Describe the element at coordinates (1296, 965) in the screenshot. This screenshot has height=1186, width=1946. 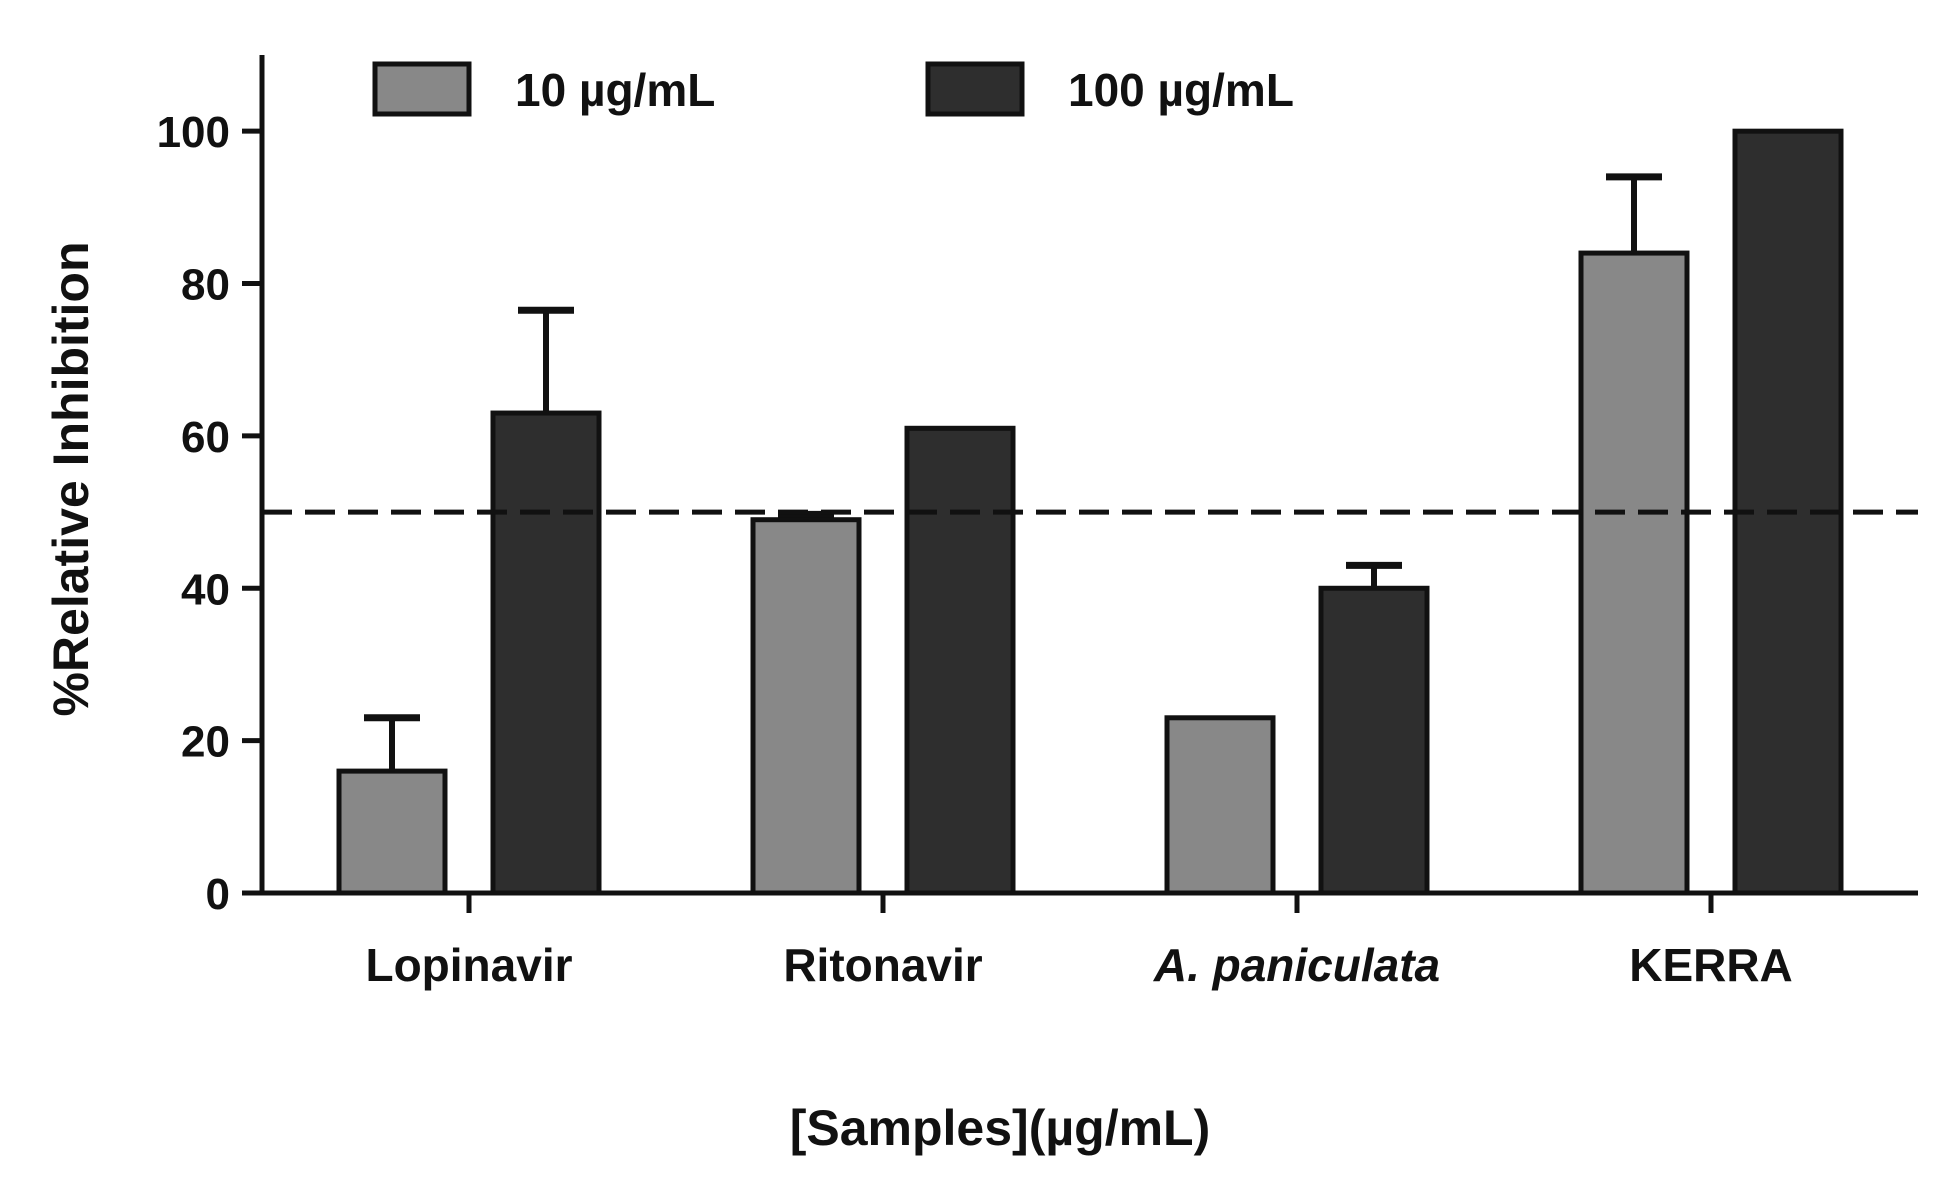
I see `x-category-label: A. paniculata` at that location.